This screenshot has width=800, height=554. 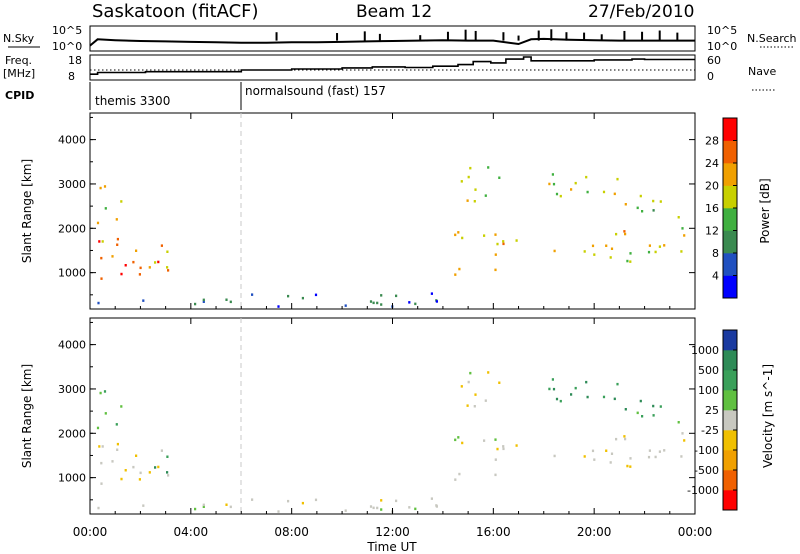 What do you see at coordinates (175, 11) in the screenshot?
I see `site-title: Saskatoon (fitACF)` at bounding box center [175, 11].